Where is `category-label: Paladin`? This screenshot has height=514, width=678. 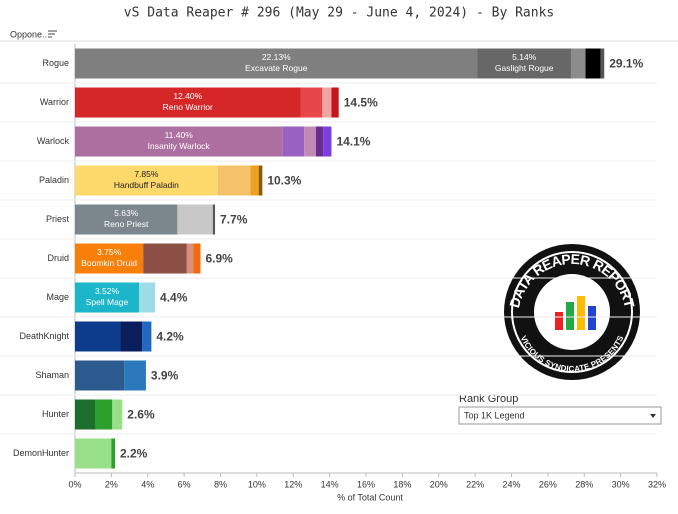
category-label: Paladin is located at coordinates (54, 180).